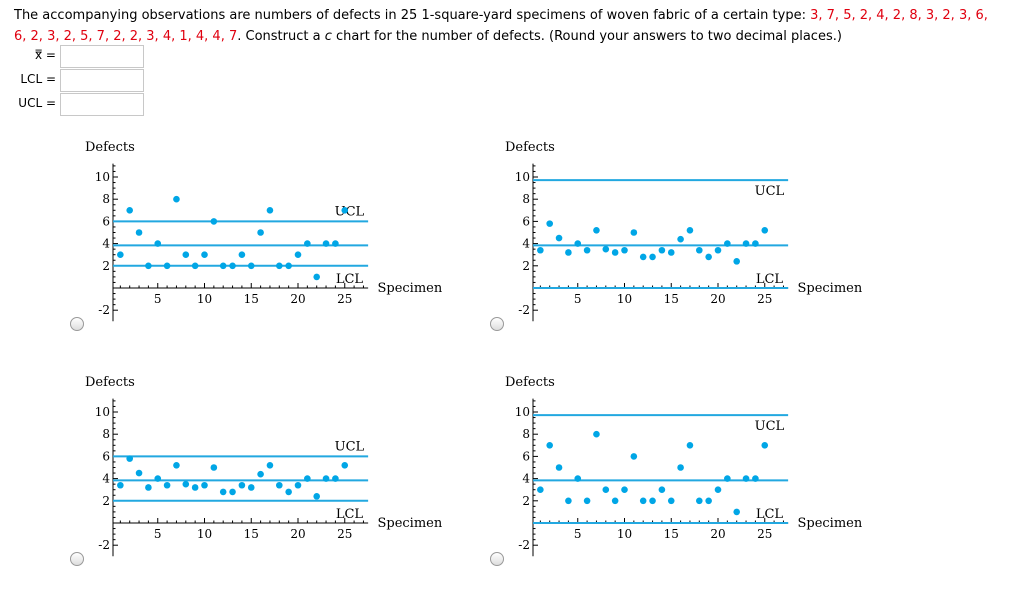 This screenshot has height=605, width=1014. What do you see at coordinates (102, 104) in the screenshot?
I see `ucl-input` at bounding box center [102, 104].